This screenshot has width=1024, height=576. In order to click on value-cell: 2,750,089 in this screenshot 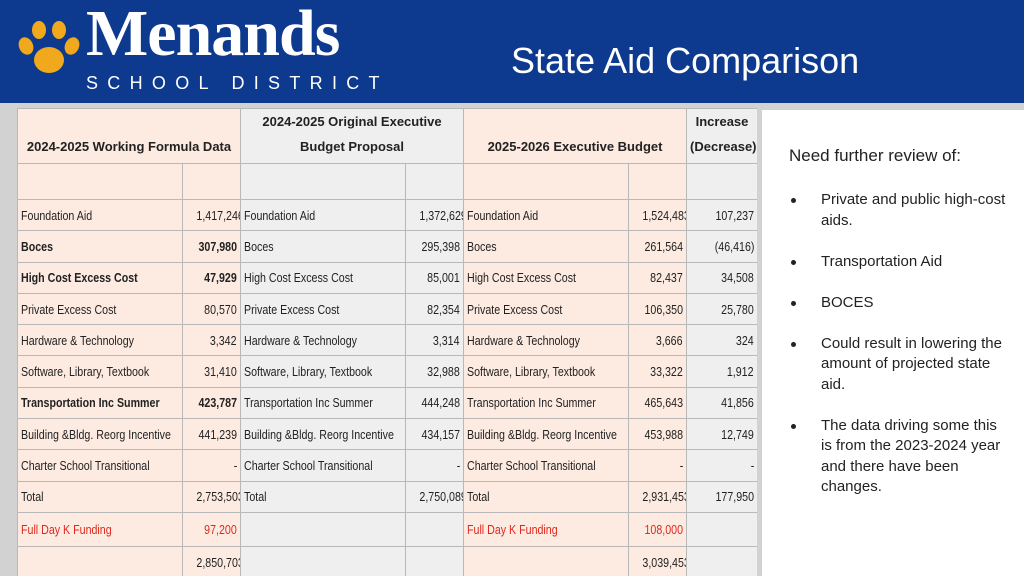, I will do `click(435, 496)`.